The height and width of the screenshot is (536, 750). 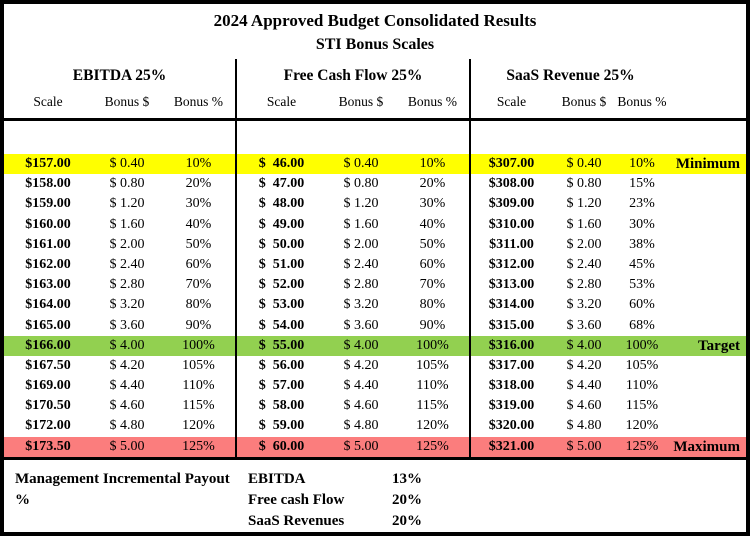 What do you see at coordinates (642, 264) in the screenshot?
I see `bonus-percent-cell: 45%` at bounding box center [642, 264].